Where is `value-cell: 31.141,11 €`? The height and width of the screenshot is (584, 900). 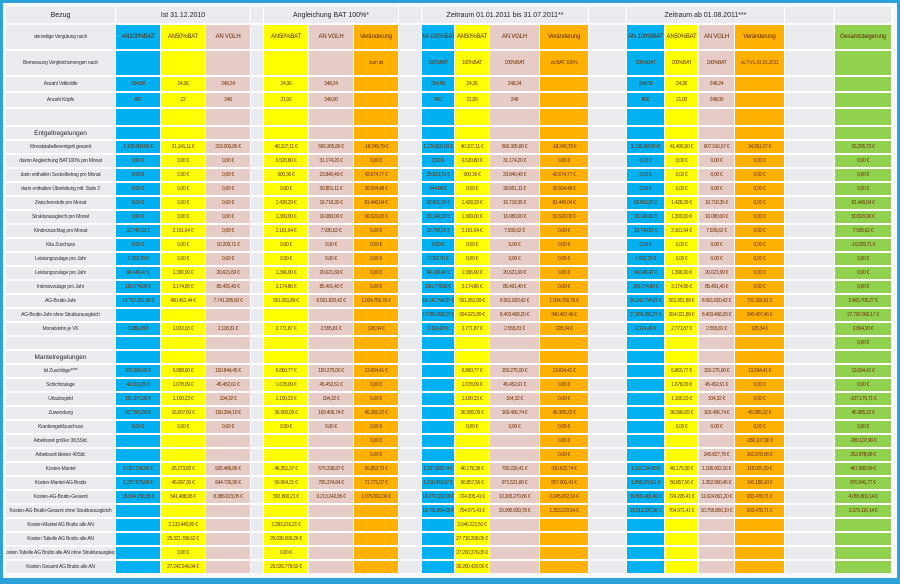
value-cell: 31.141,11 € is located at coordinates (183, 147).